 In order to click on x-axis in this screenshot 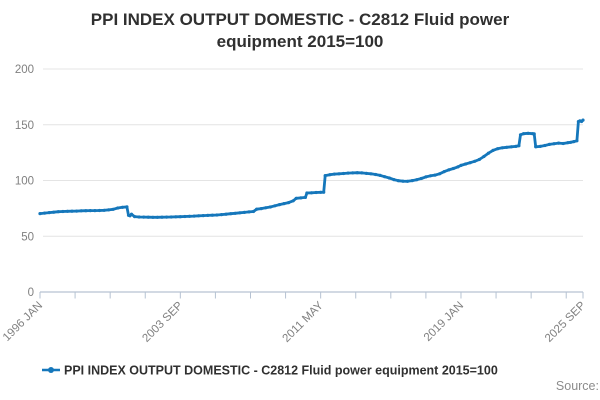, I will do `click(311, 295)`.